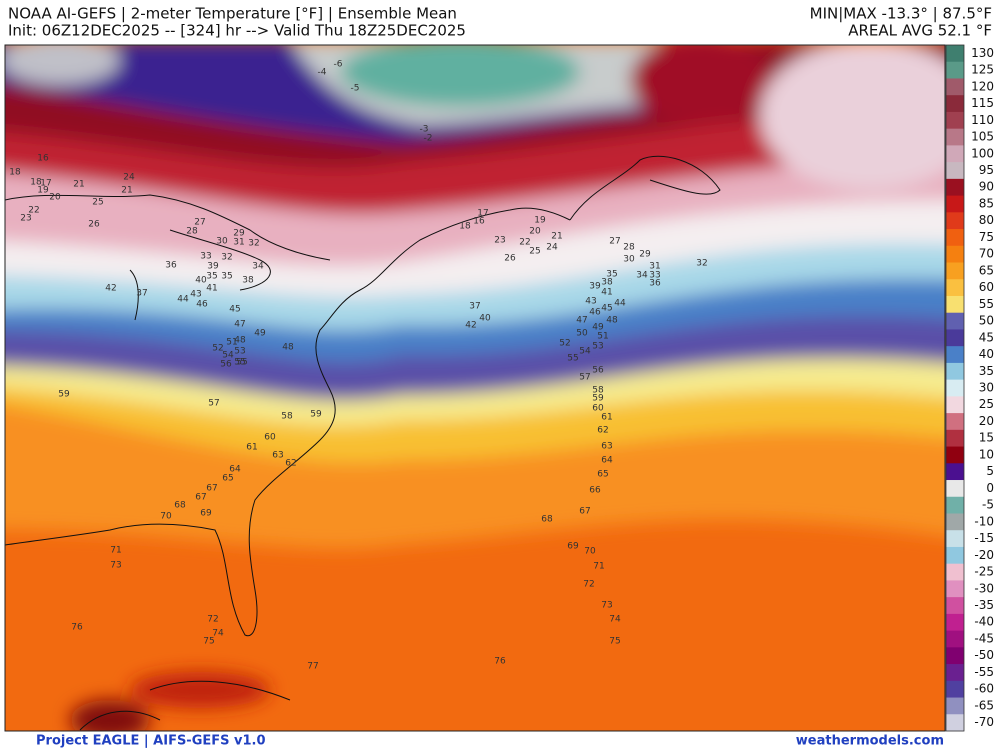  What do you see at coordinates (94, 225) in the screenshot?
I see `temperature-label: 26` at bounding box center [94, 225].